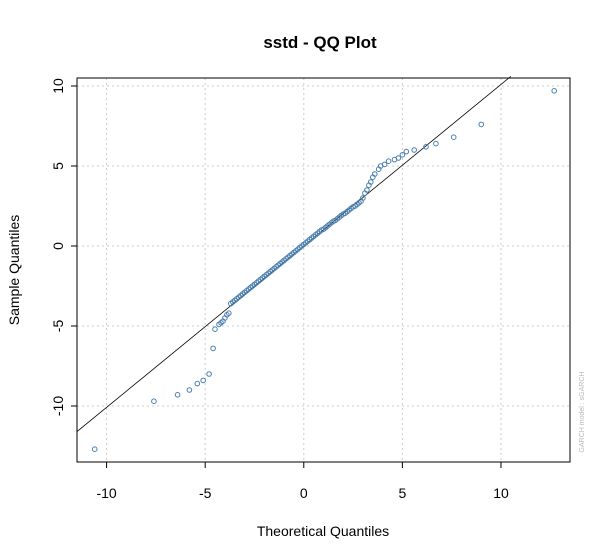 This screenshot has width=608, height=560. I want to click on y-tick-label: -10, so click(58, 406).